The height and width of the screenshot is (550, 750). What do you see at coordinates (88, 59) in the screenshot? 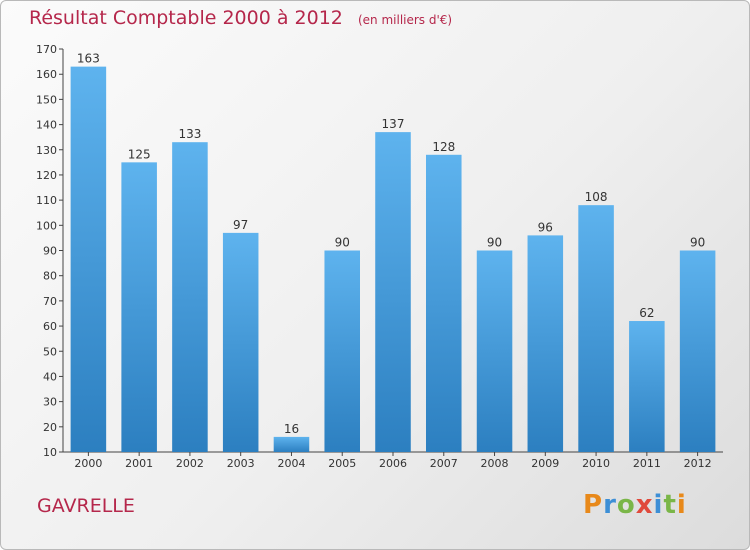
I see `data-label: 163` at bounding box center [88, 59].